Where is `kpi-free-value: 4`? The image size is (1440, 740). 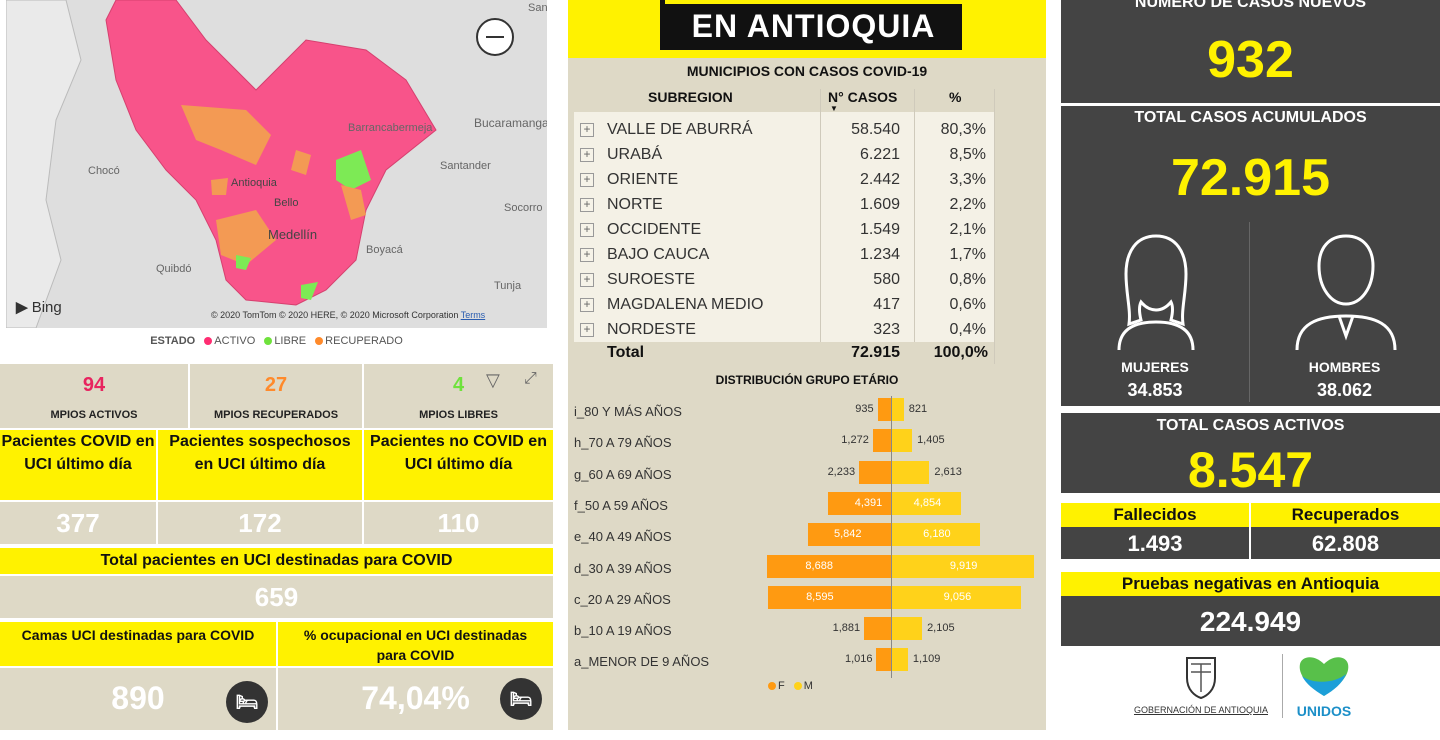
kpi-free-value: 4 is located at coordinates (458, 385).